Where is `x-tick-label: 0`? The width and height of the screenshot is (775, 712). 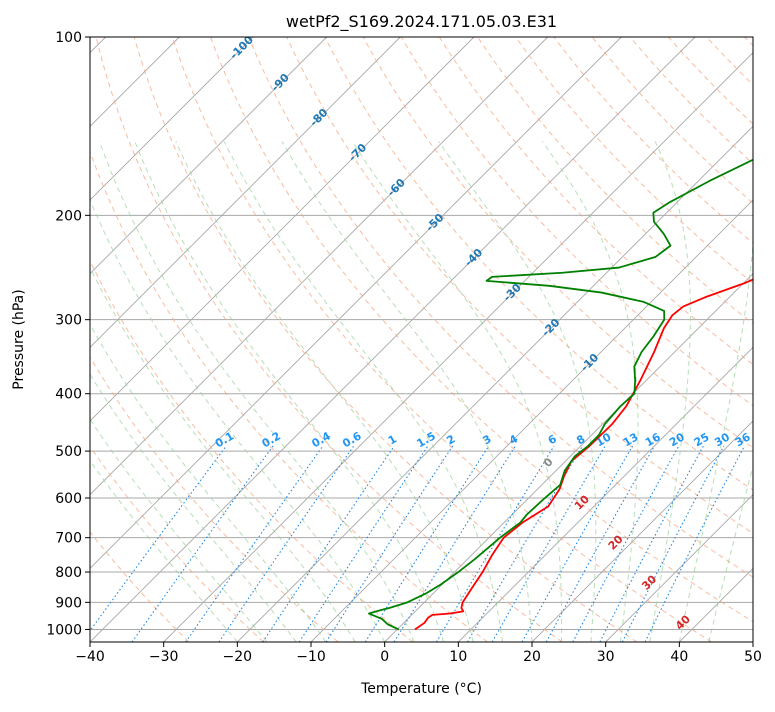
x-tick-label: 0 is located at coordinates (384, 657).